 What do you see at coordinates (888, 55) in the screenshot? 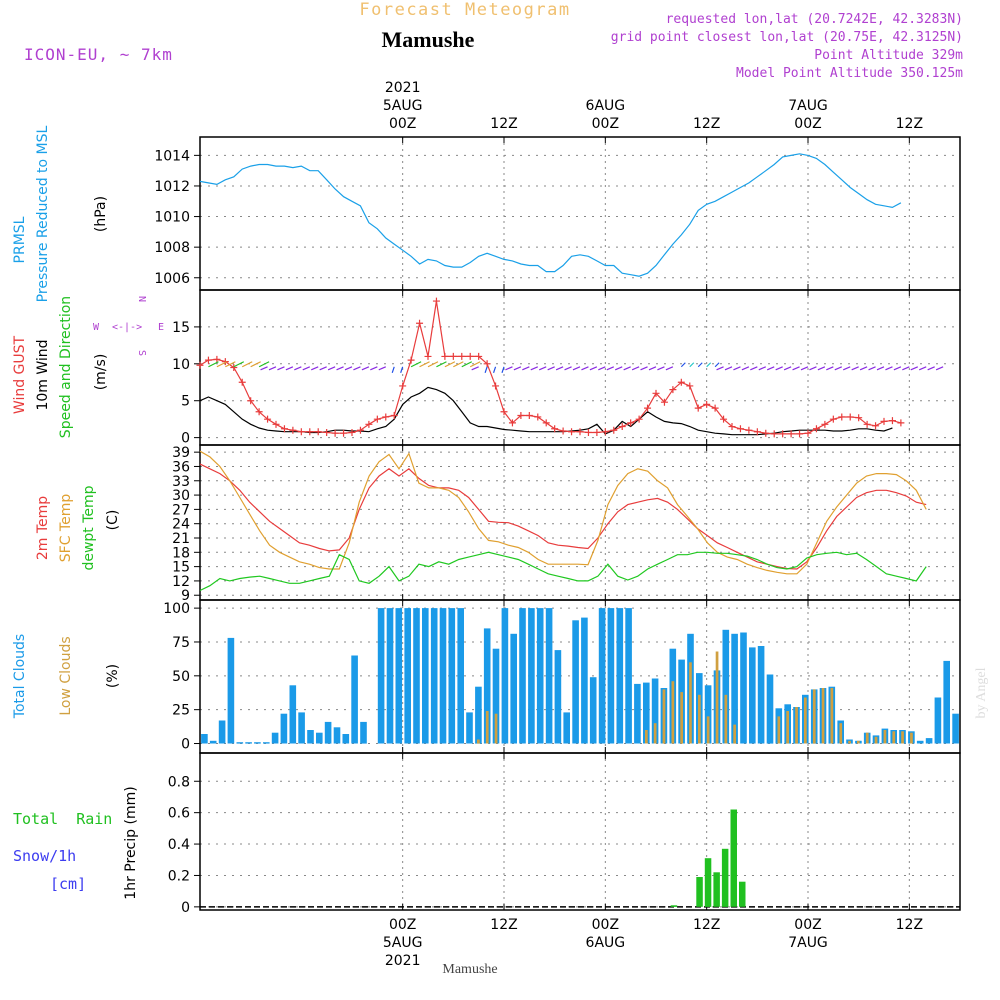
I see `point-altitude: Point Altitude 329m` at bounding box center [888, 55].